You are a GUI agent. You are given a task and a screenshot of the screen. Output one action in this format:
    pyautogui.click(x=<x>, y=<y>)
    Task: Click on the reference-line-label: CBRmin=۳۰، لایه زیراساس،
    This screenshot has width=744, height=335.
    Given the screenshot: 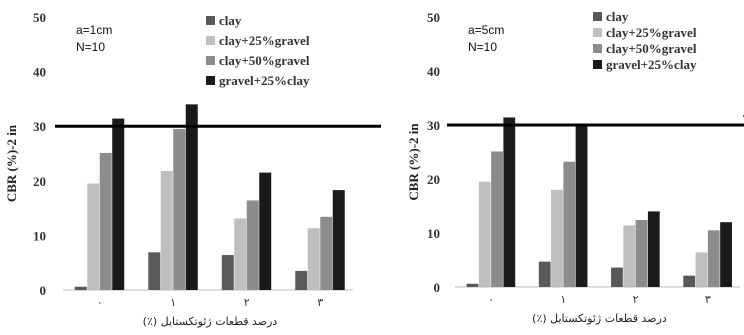 What is the action you would take?
    pyautogui.click(x=743, y=113)
    